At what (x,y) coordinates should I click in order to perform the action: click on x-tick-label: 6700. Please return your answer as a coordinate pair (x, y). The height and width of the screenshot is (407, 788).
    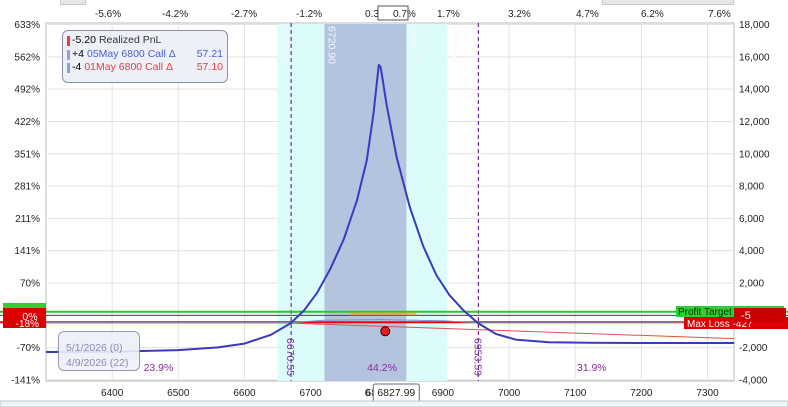
    Looking at the image, I should click on (310, 393).